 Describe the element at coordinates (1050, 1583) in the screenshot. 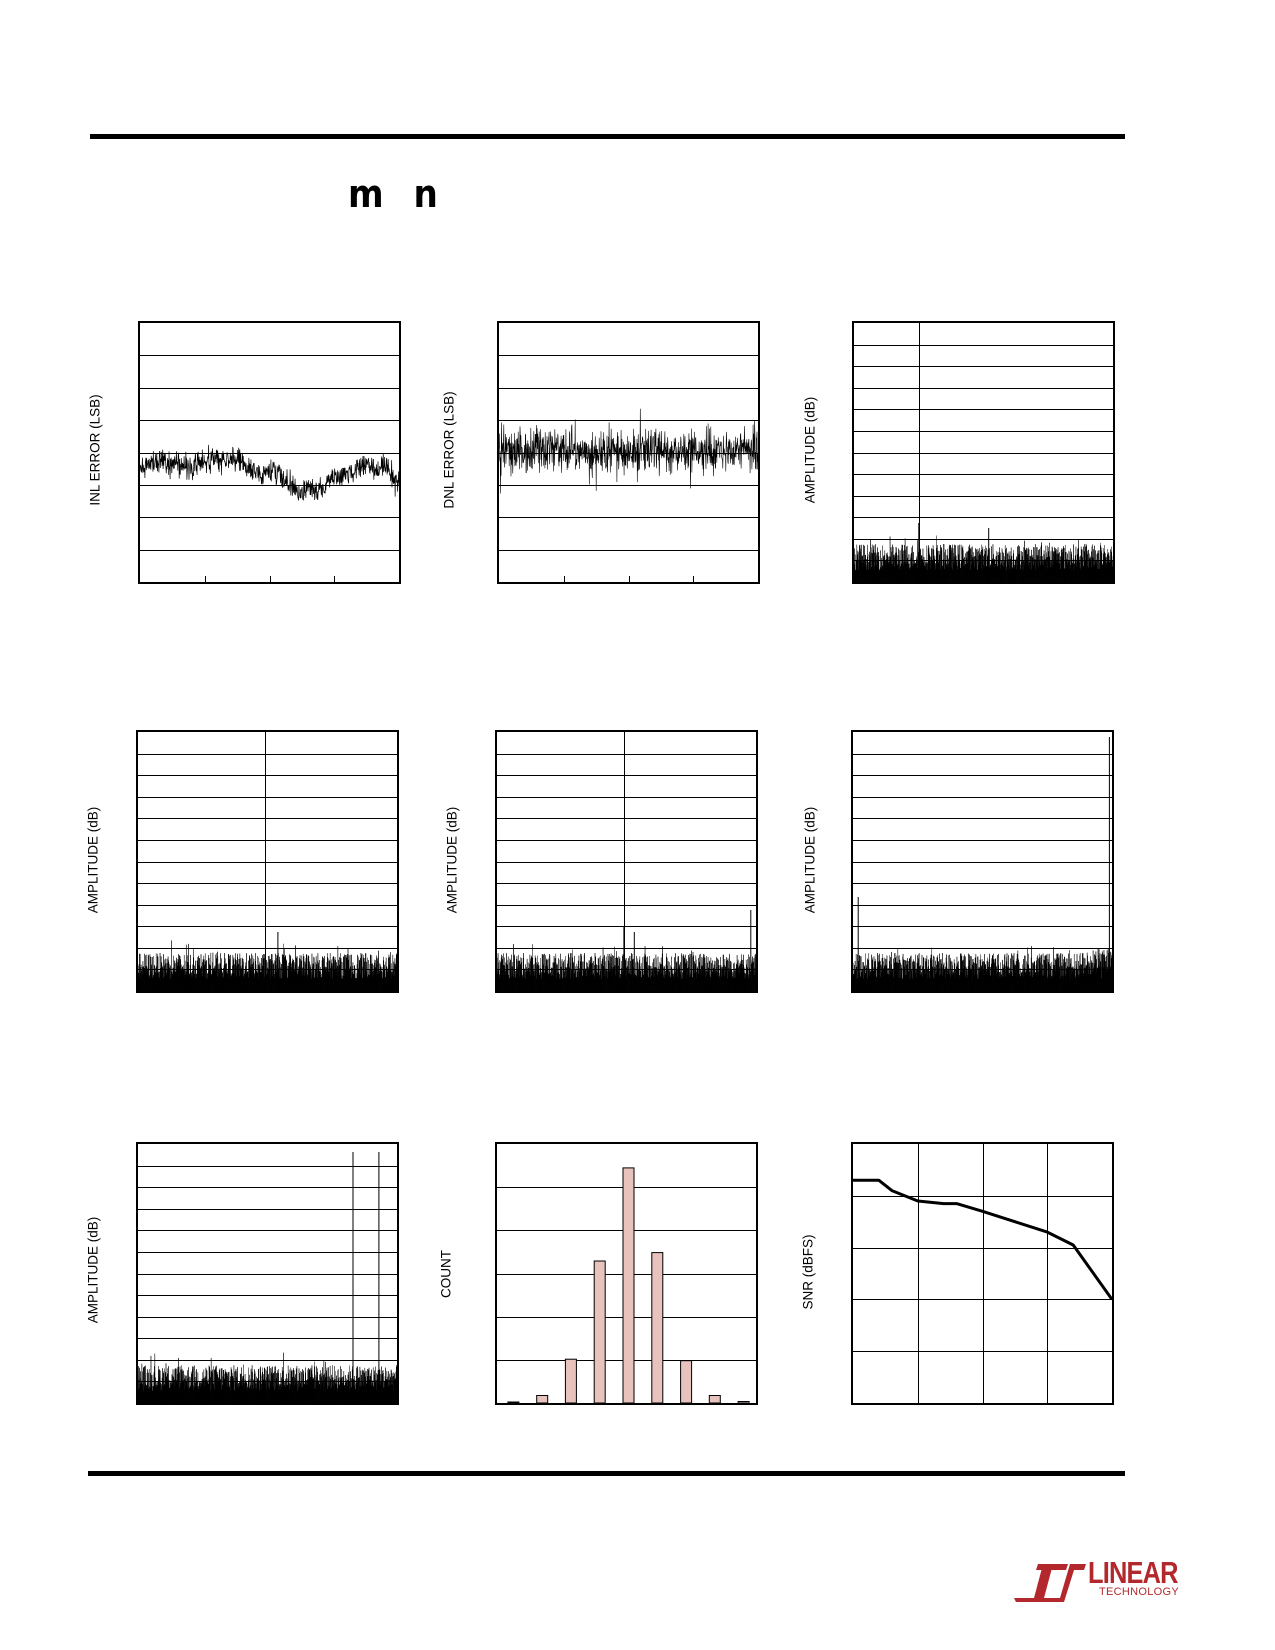

I see `lt-logo-icon` at that location.